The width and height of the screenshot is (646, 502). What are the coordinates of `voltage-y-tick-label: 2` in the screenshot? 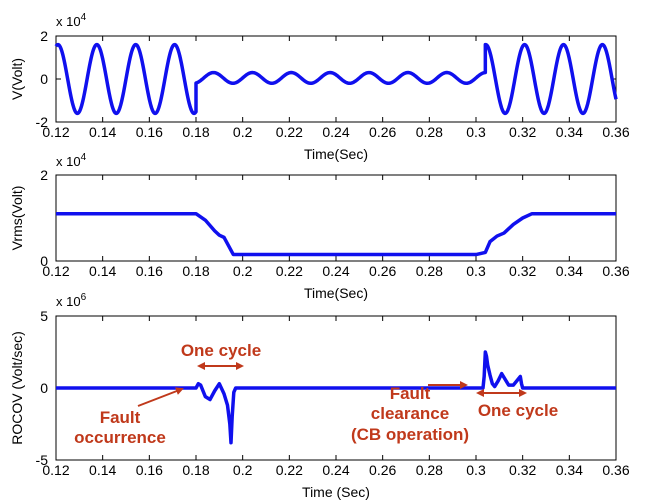 It's located at (44, 36).